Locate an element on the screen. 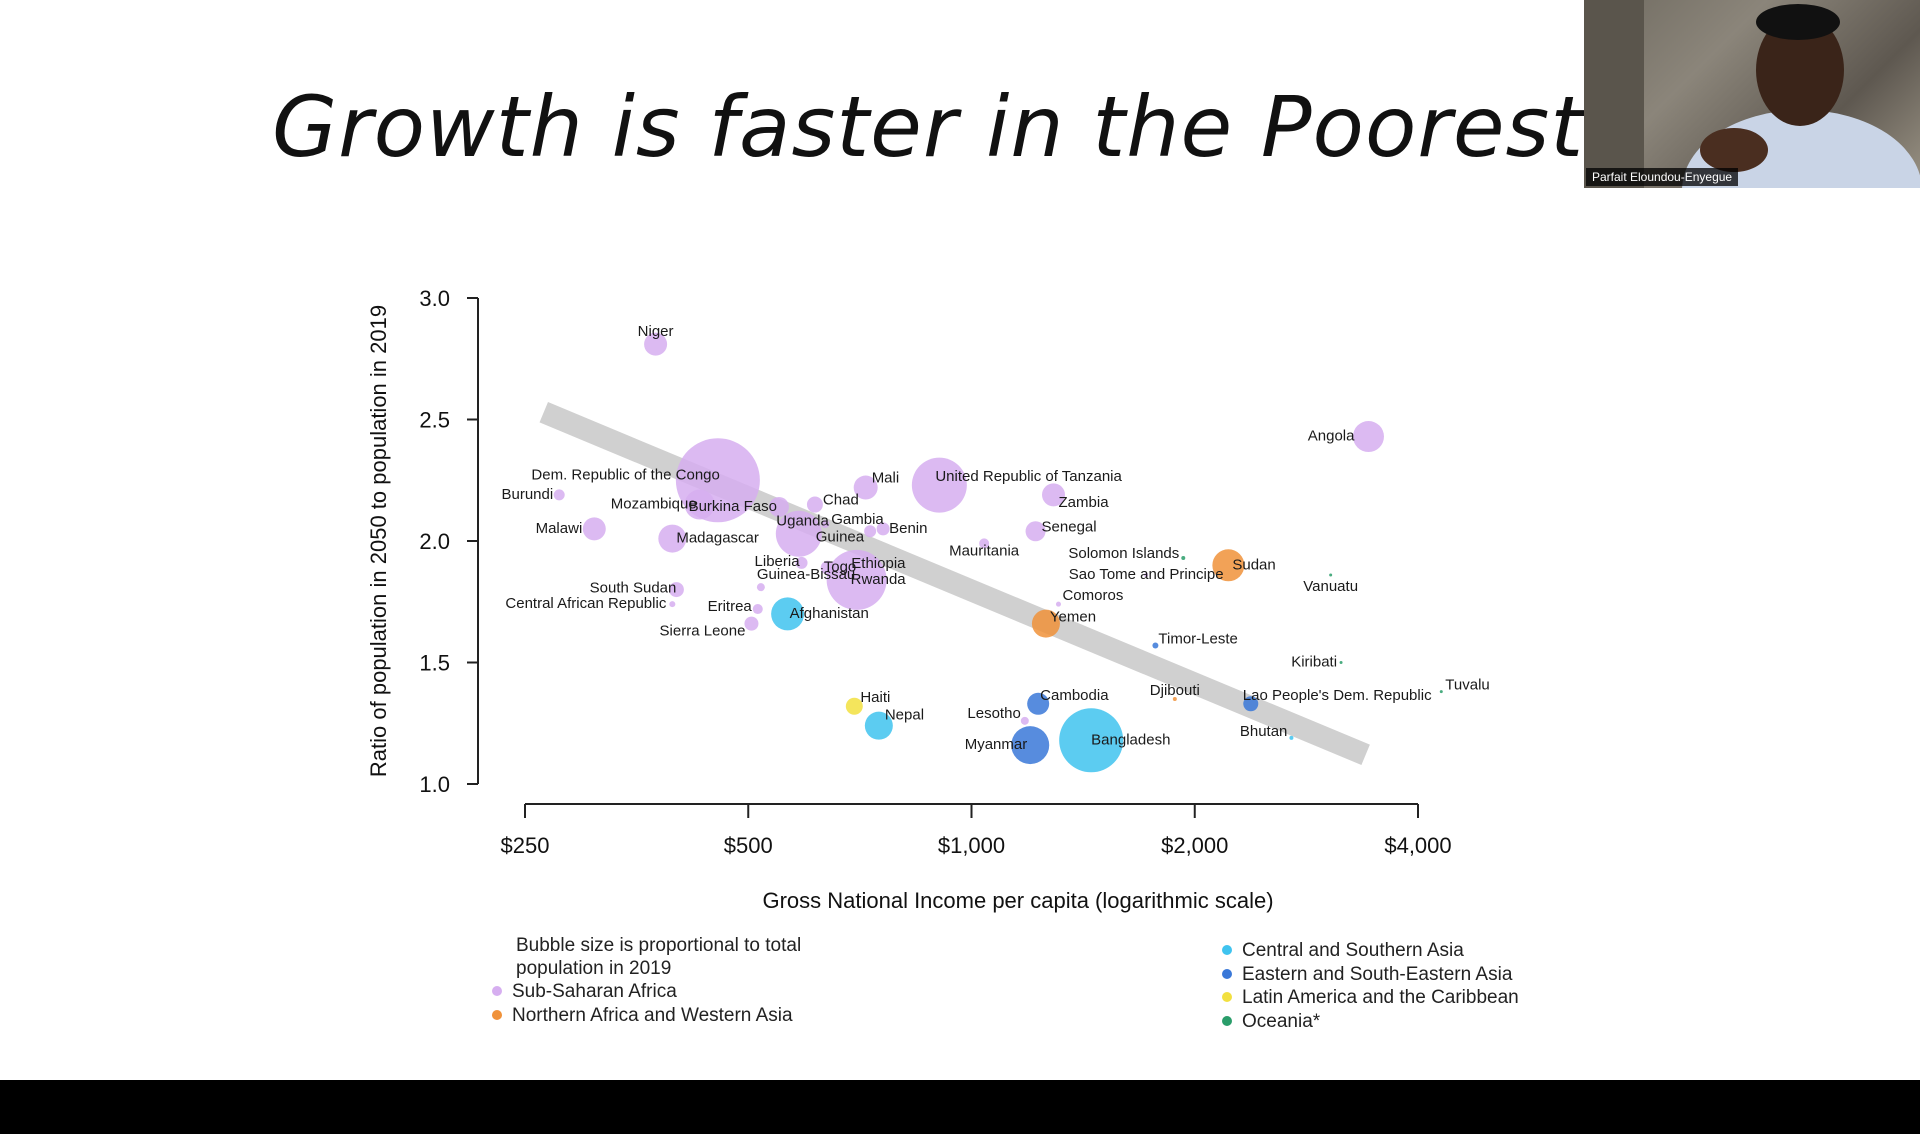 The width and height of the screenshot is (1920, 1134). wall-shadow is located at coordinates (1614, 94).